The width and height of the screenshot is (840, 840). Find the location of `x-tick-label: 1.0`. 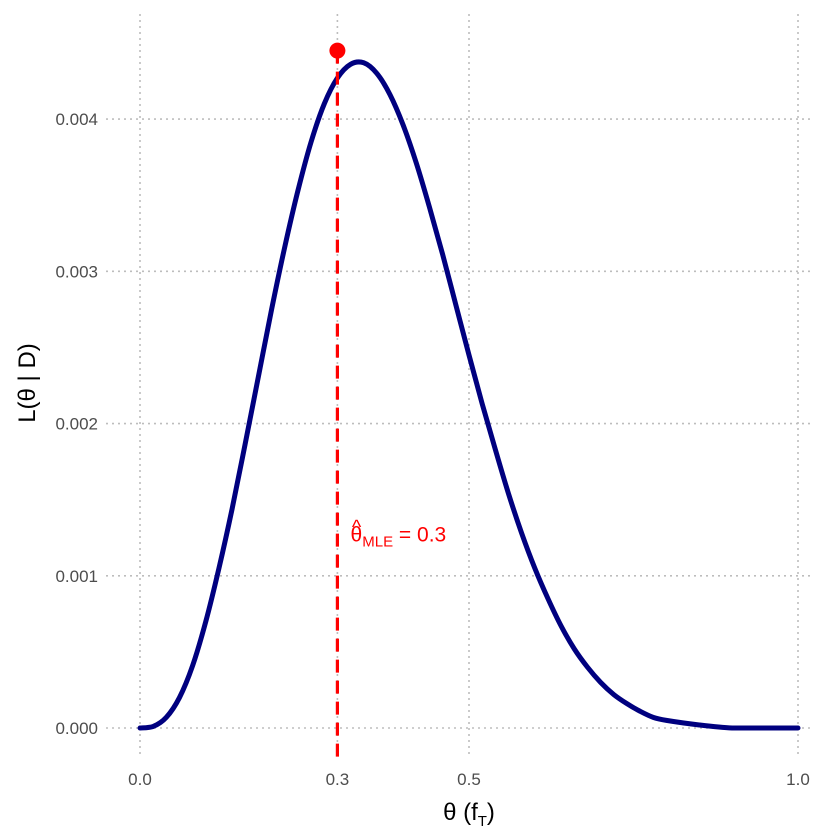

x-tick-label: 1.0 is located at coordinates (798, 779).